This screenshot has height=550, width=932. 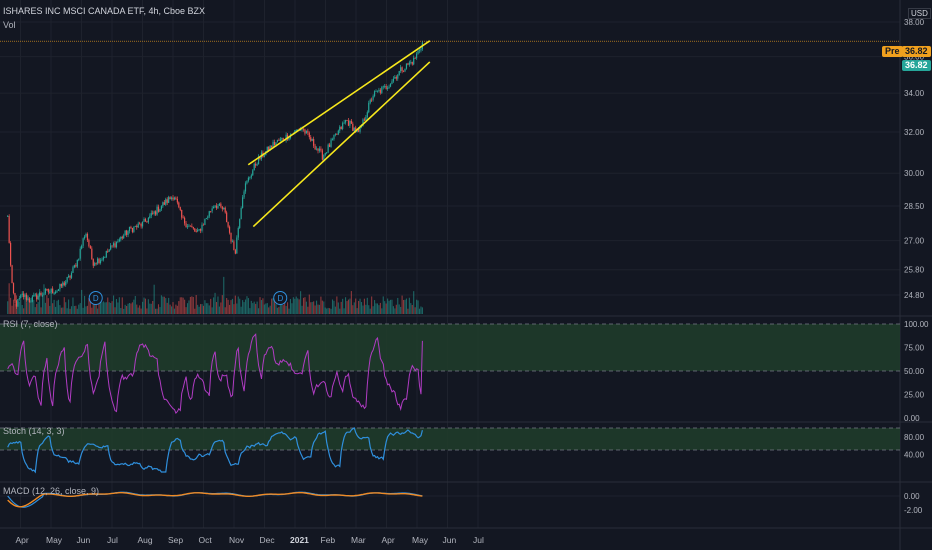 What do you see at coordinates (9, 25) in the screenshot?
I see `volume-label: Vol` at bounding box center [9, 25].